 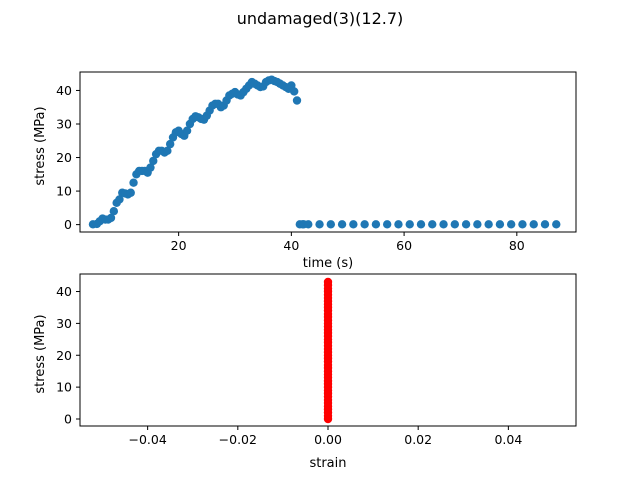 I want to click on chart0-ytick-label: 40, so click(x=64, y=90).